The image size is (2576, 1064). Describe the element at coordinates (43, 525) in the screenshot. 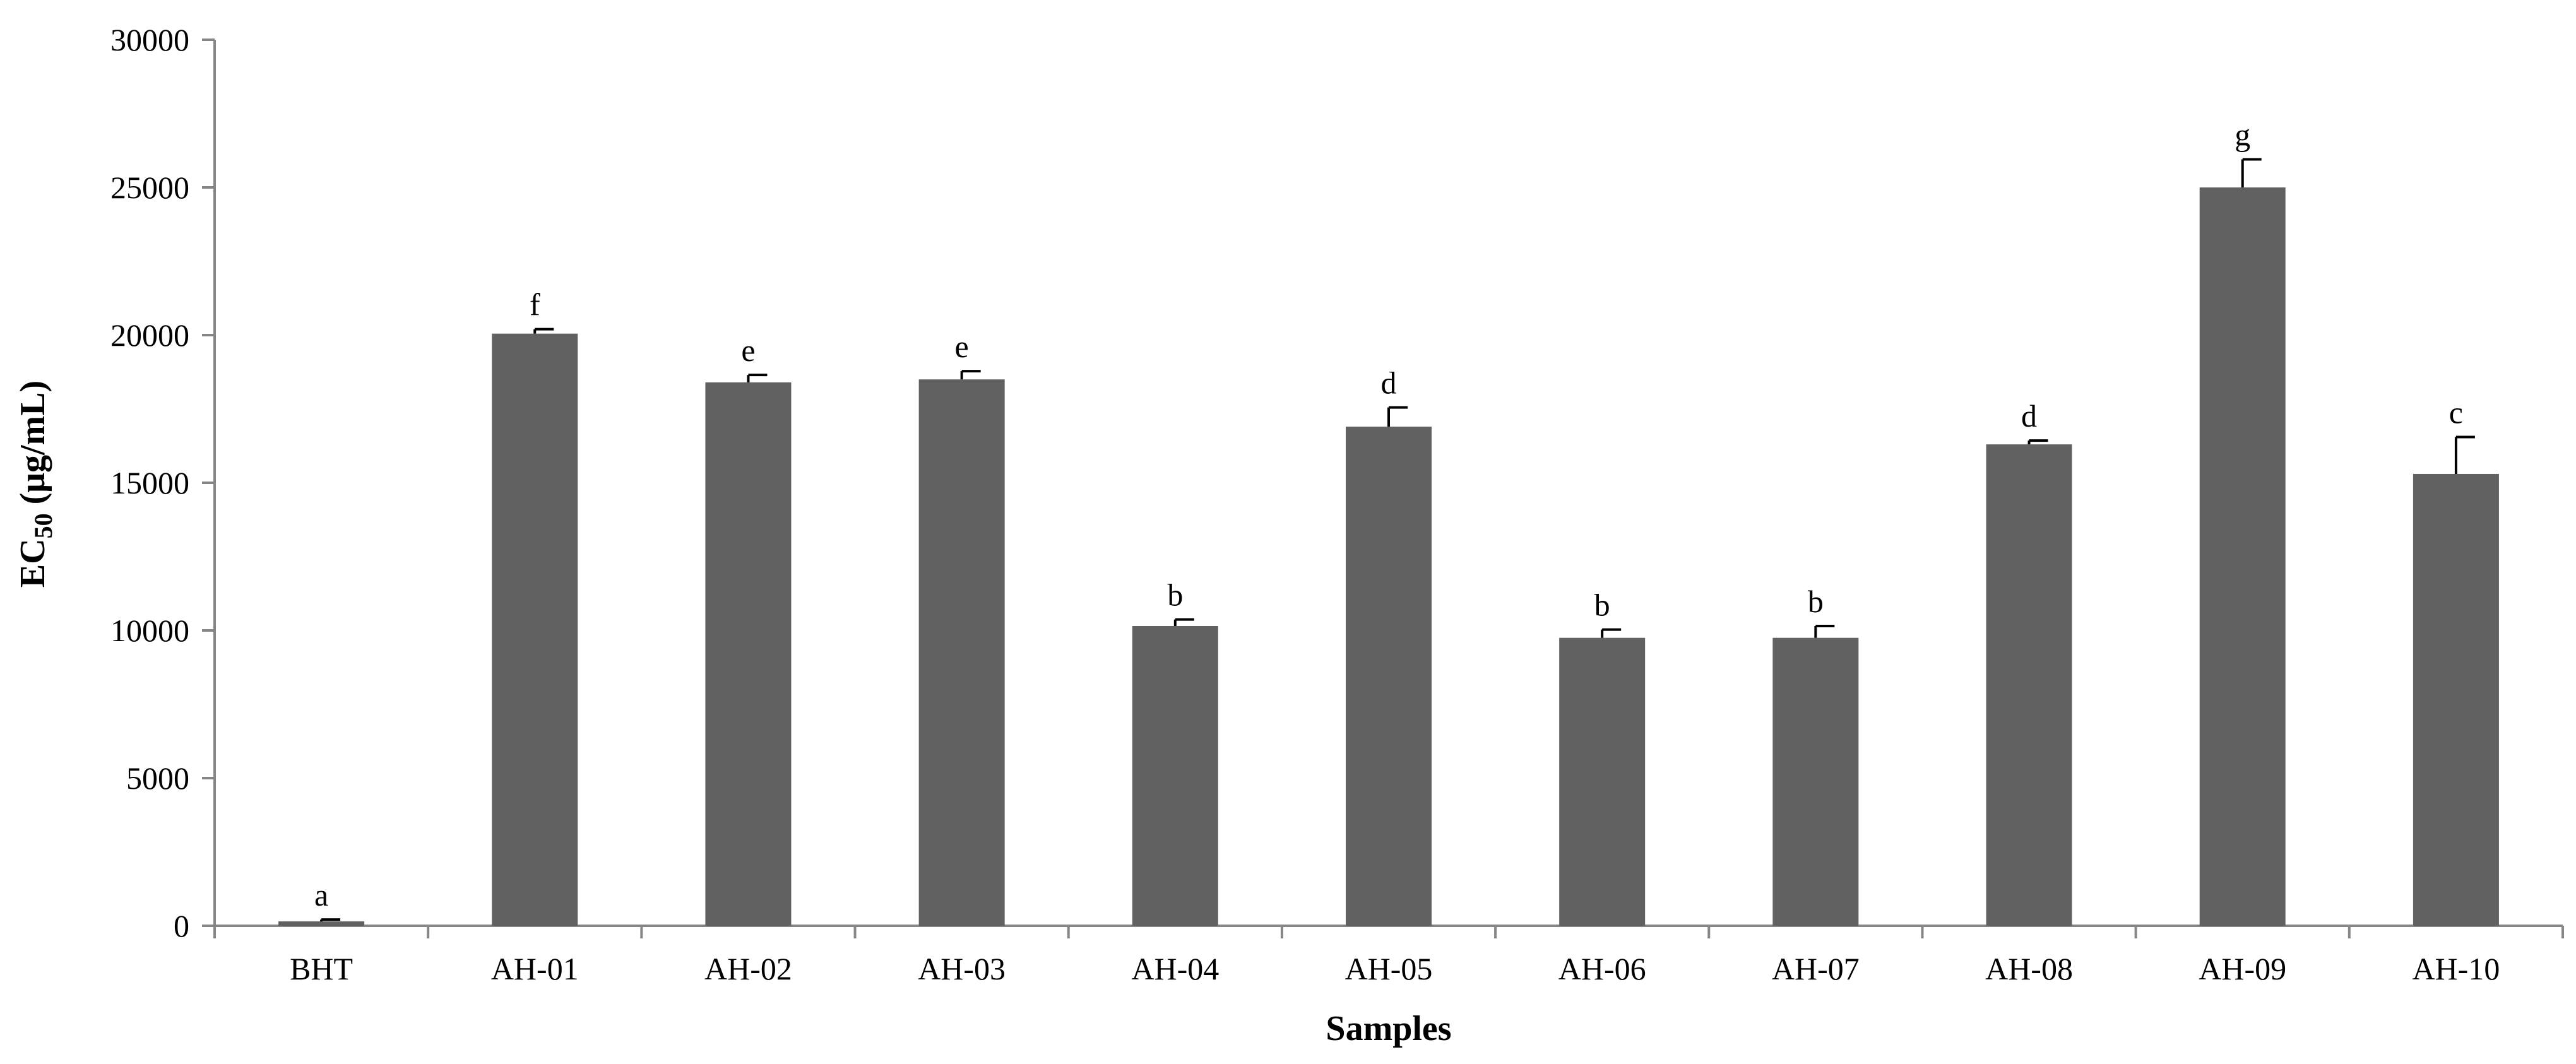

I see `y-axis-title-subscript: 50` at that location.